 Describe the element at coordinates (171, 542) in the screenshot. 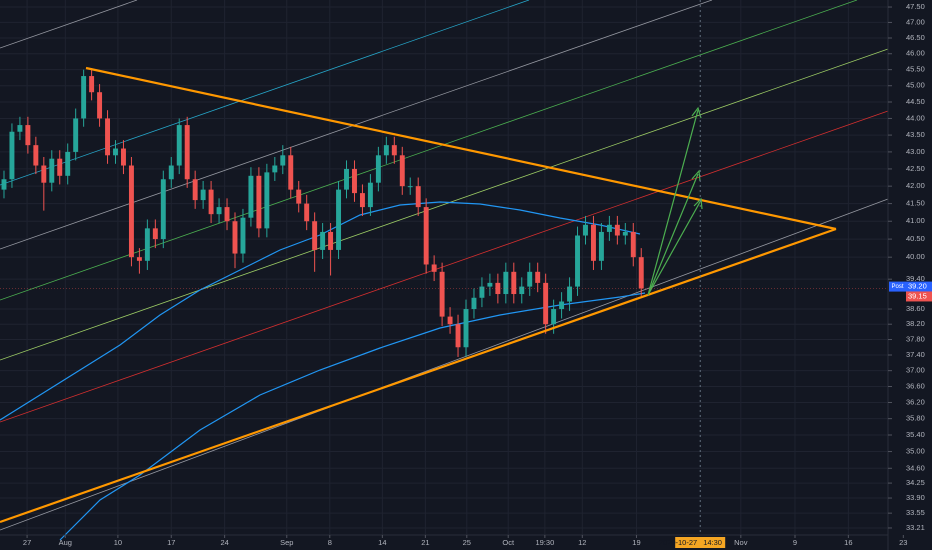

I see `x-tick-label: 17` at that location.